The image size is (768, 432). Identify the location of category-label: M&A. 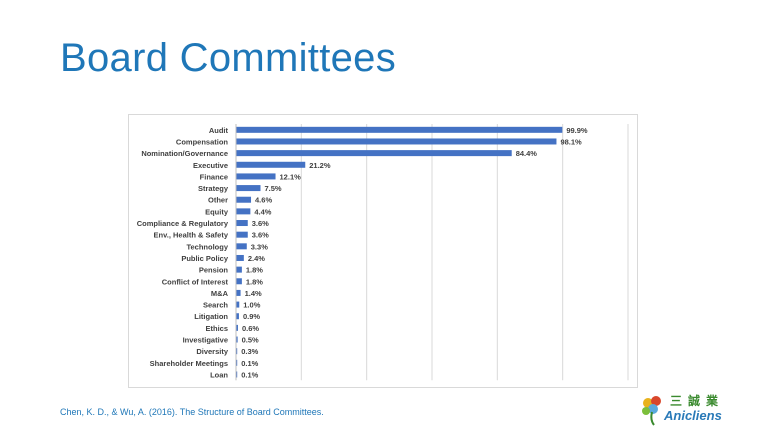
(220, 293).